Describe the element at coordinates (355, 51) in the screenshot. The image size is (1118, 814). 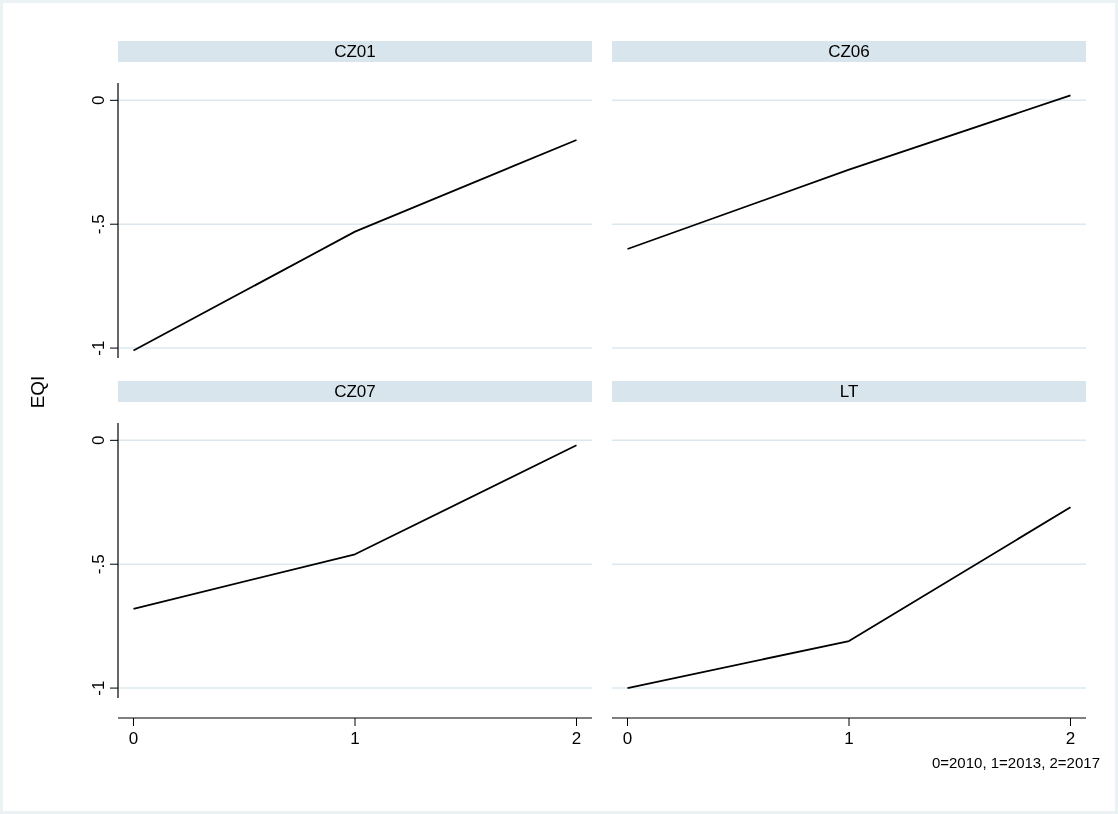
I see `chart-title: CZ01` at that location.